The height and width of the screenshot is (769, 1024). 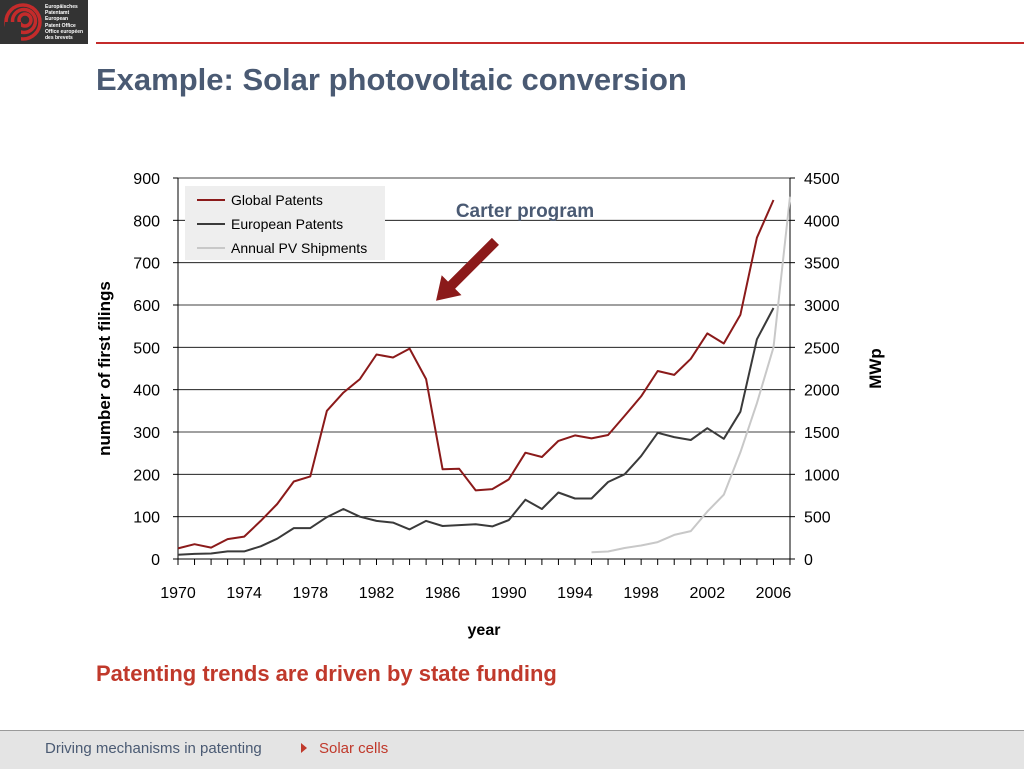 What do you see at coordinates (146, 518) in the screenshot?
I see `y-tick-label: 100` at bounding box center [146, 518].